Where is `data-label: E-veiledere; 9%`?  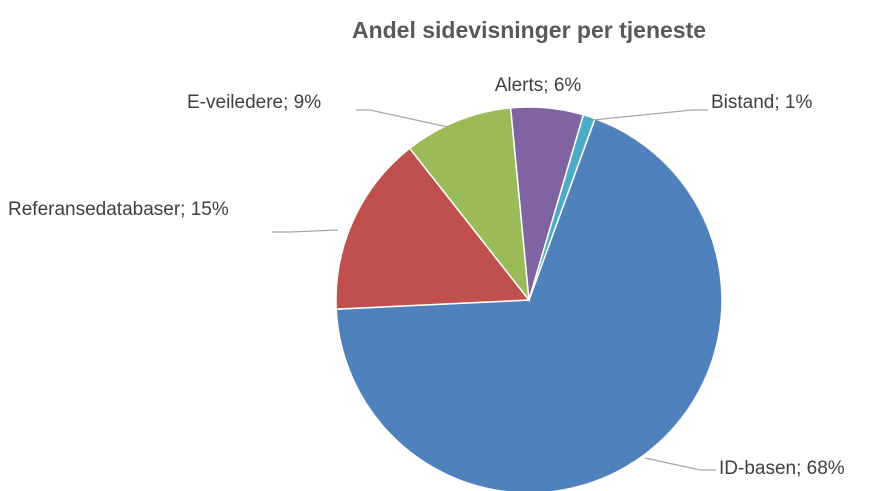 data-label: E-veiledere; 9% is located at coordinates (254, 102).